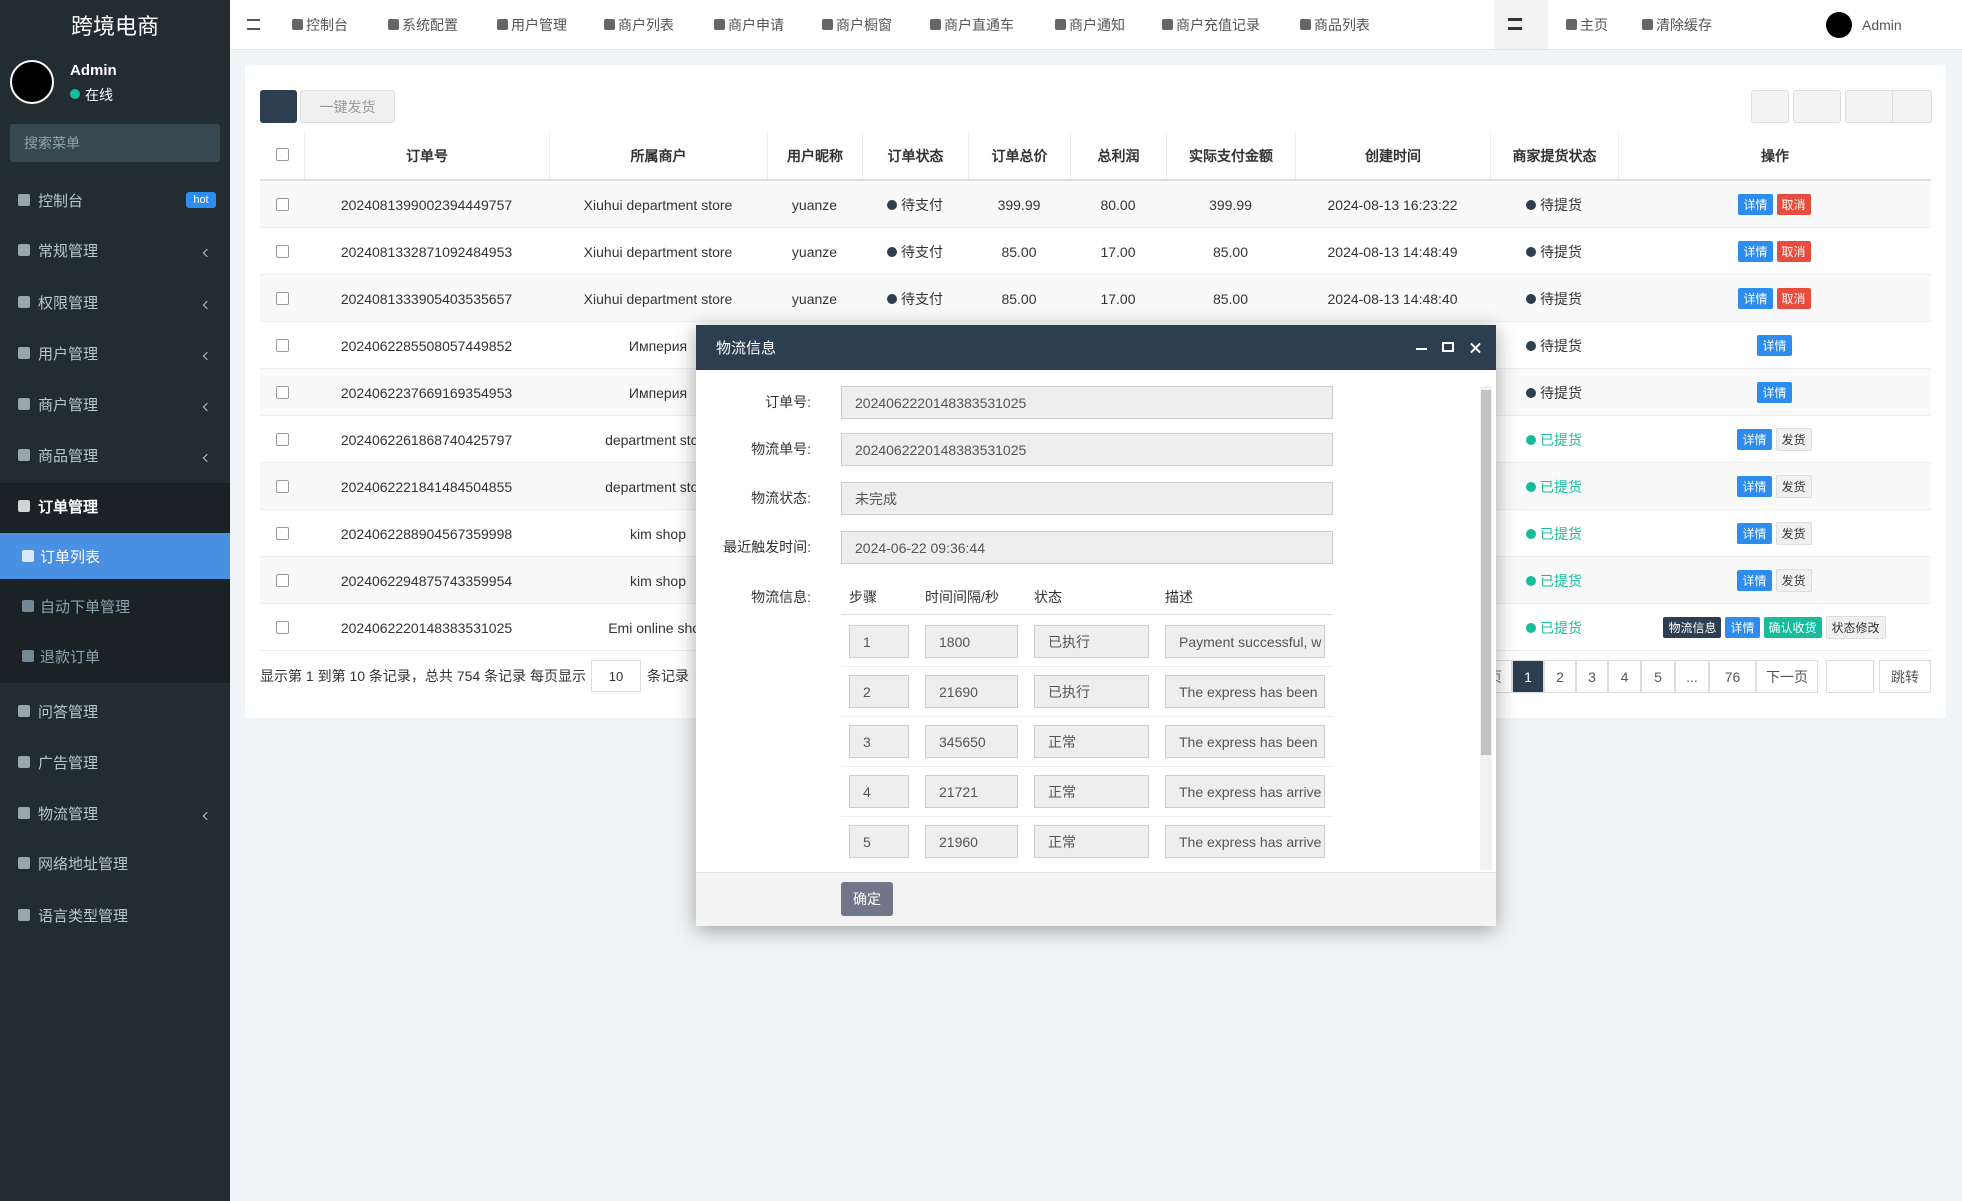  I want to click on menu-item: 商品管理, so click(68, 456).